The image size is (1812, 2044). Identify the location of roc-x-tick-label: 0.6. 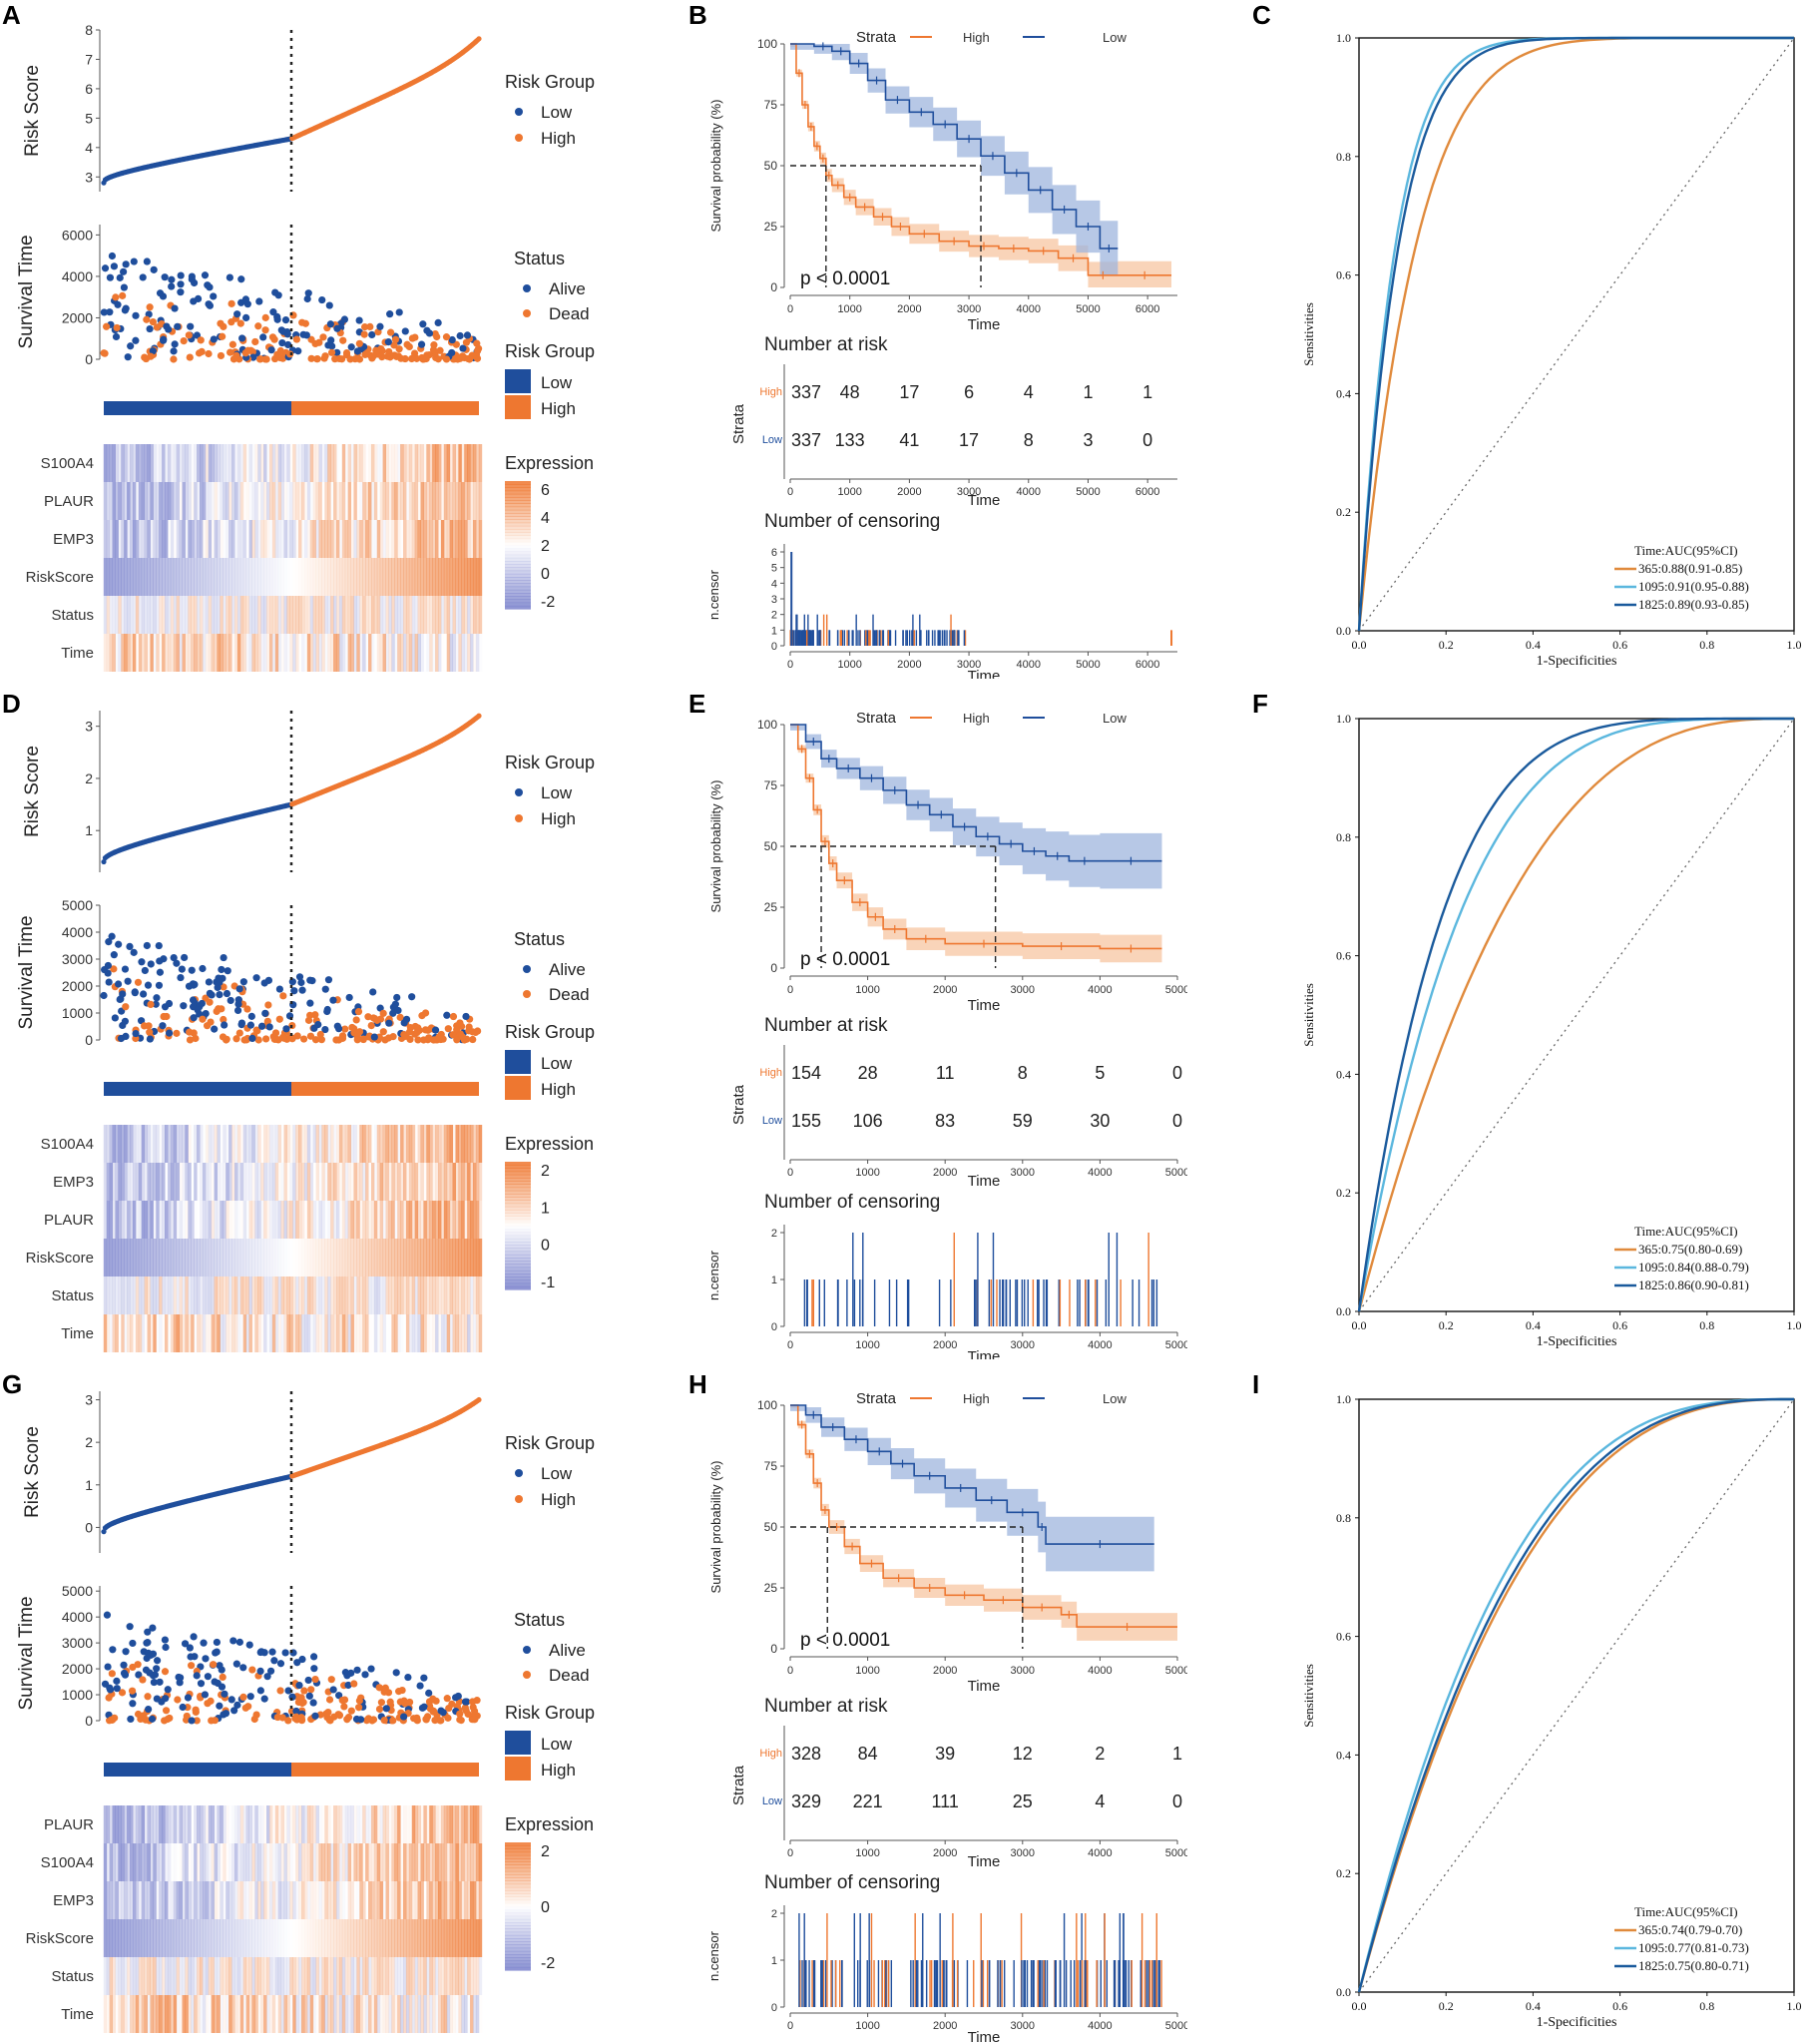
(1619, 1325).